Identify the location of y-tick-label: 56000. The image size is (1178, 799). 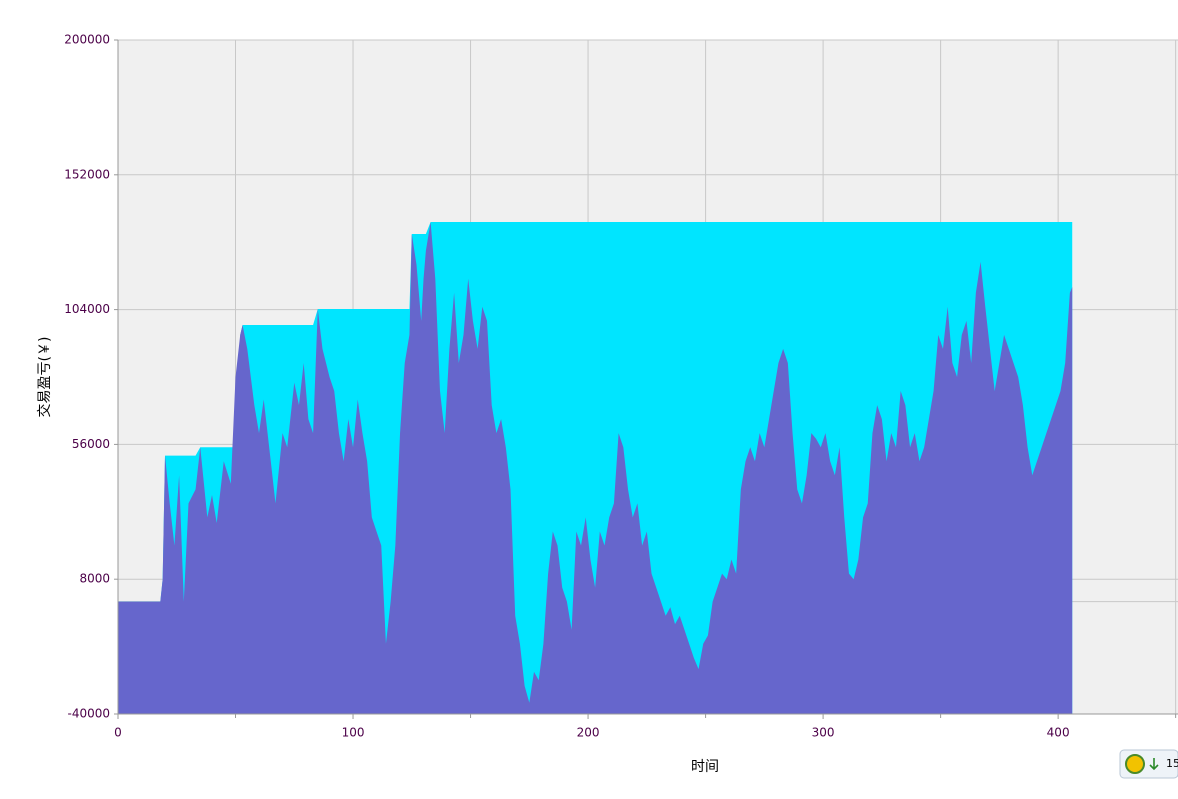
(91, 444).